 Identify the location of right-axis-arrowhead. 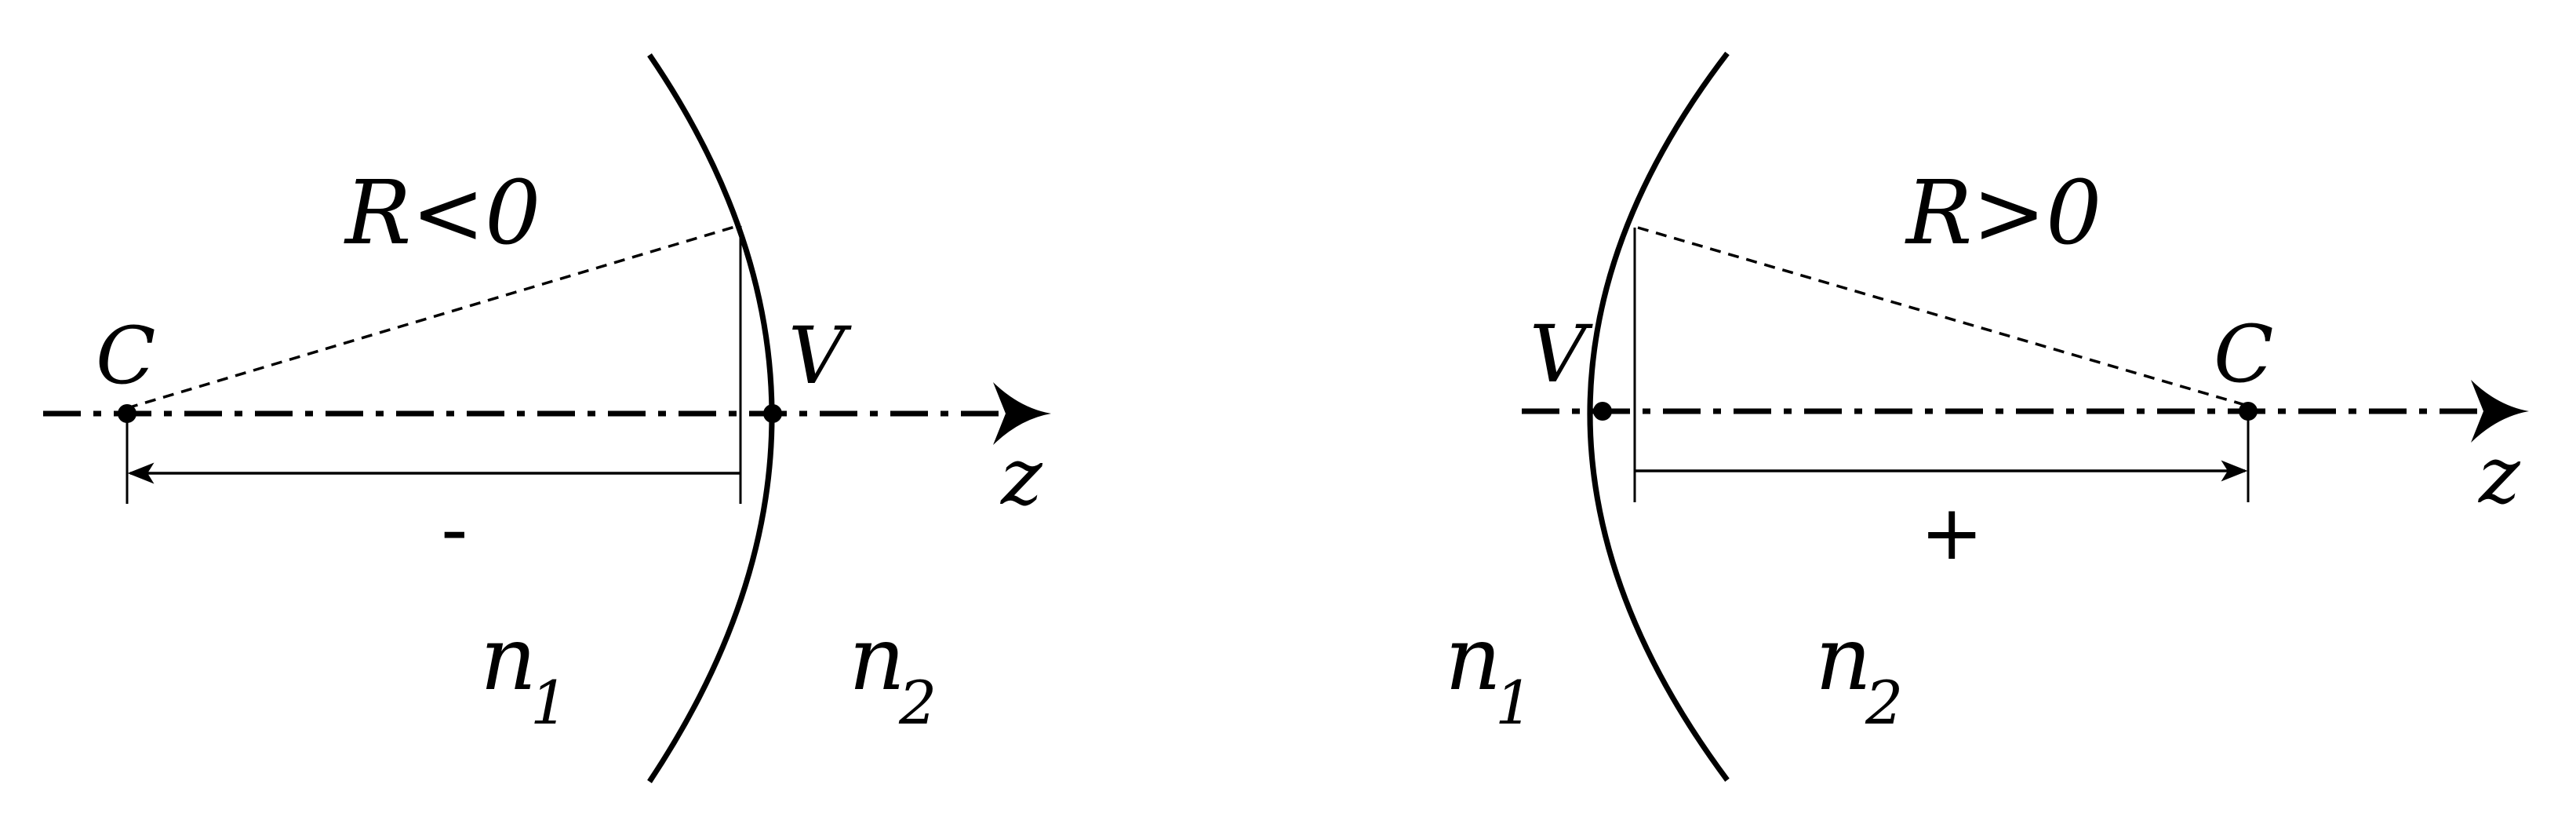
(2500, 411).